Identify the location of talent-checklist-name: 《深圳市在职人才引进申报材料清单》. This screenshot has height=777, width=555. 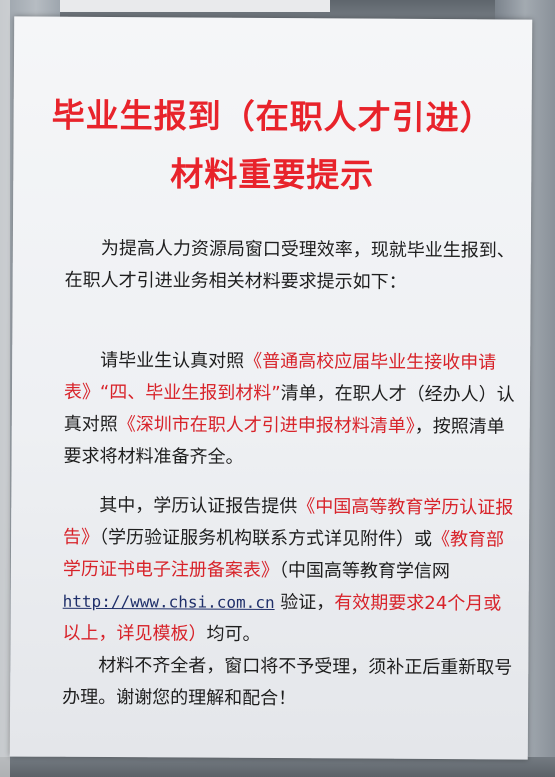
(266, 425).